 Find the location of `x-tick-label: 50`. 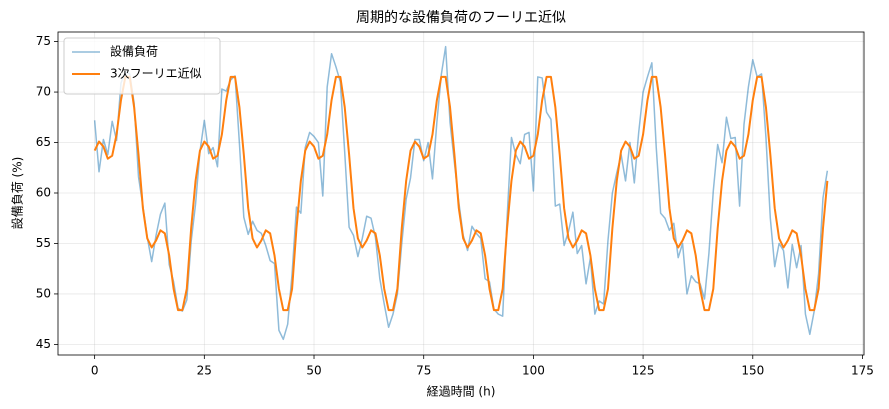

x-tick-label: 50 is located at coordinates (313, 371).